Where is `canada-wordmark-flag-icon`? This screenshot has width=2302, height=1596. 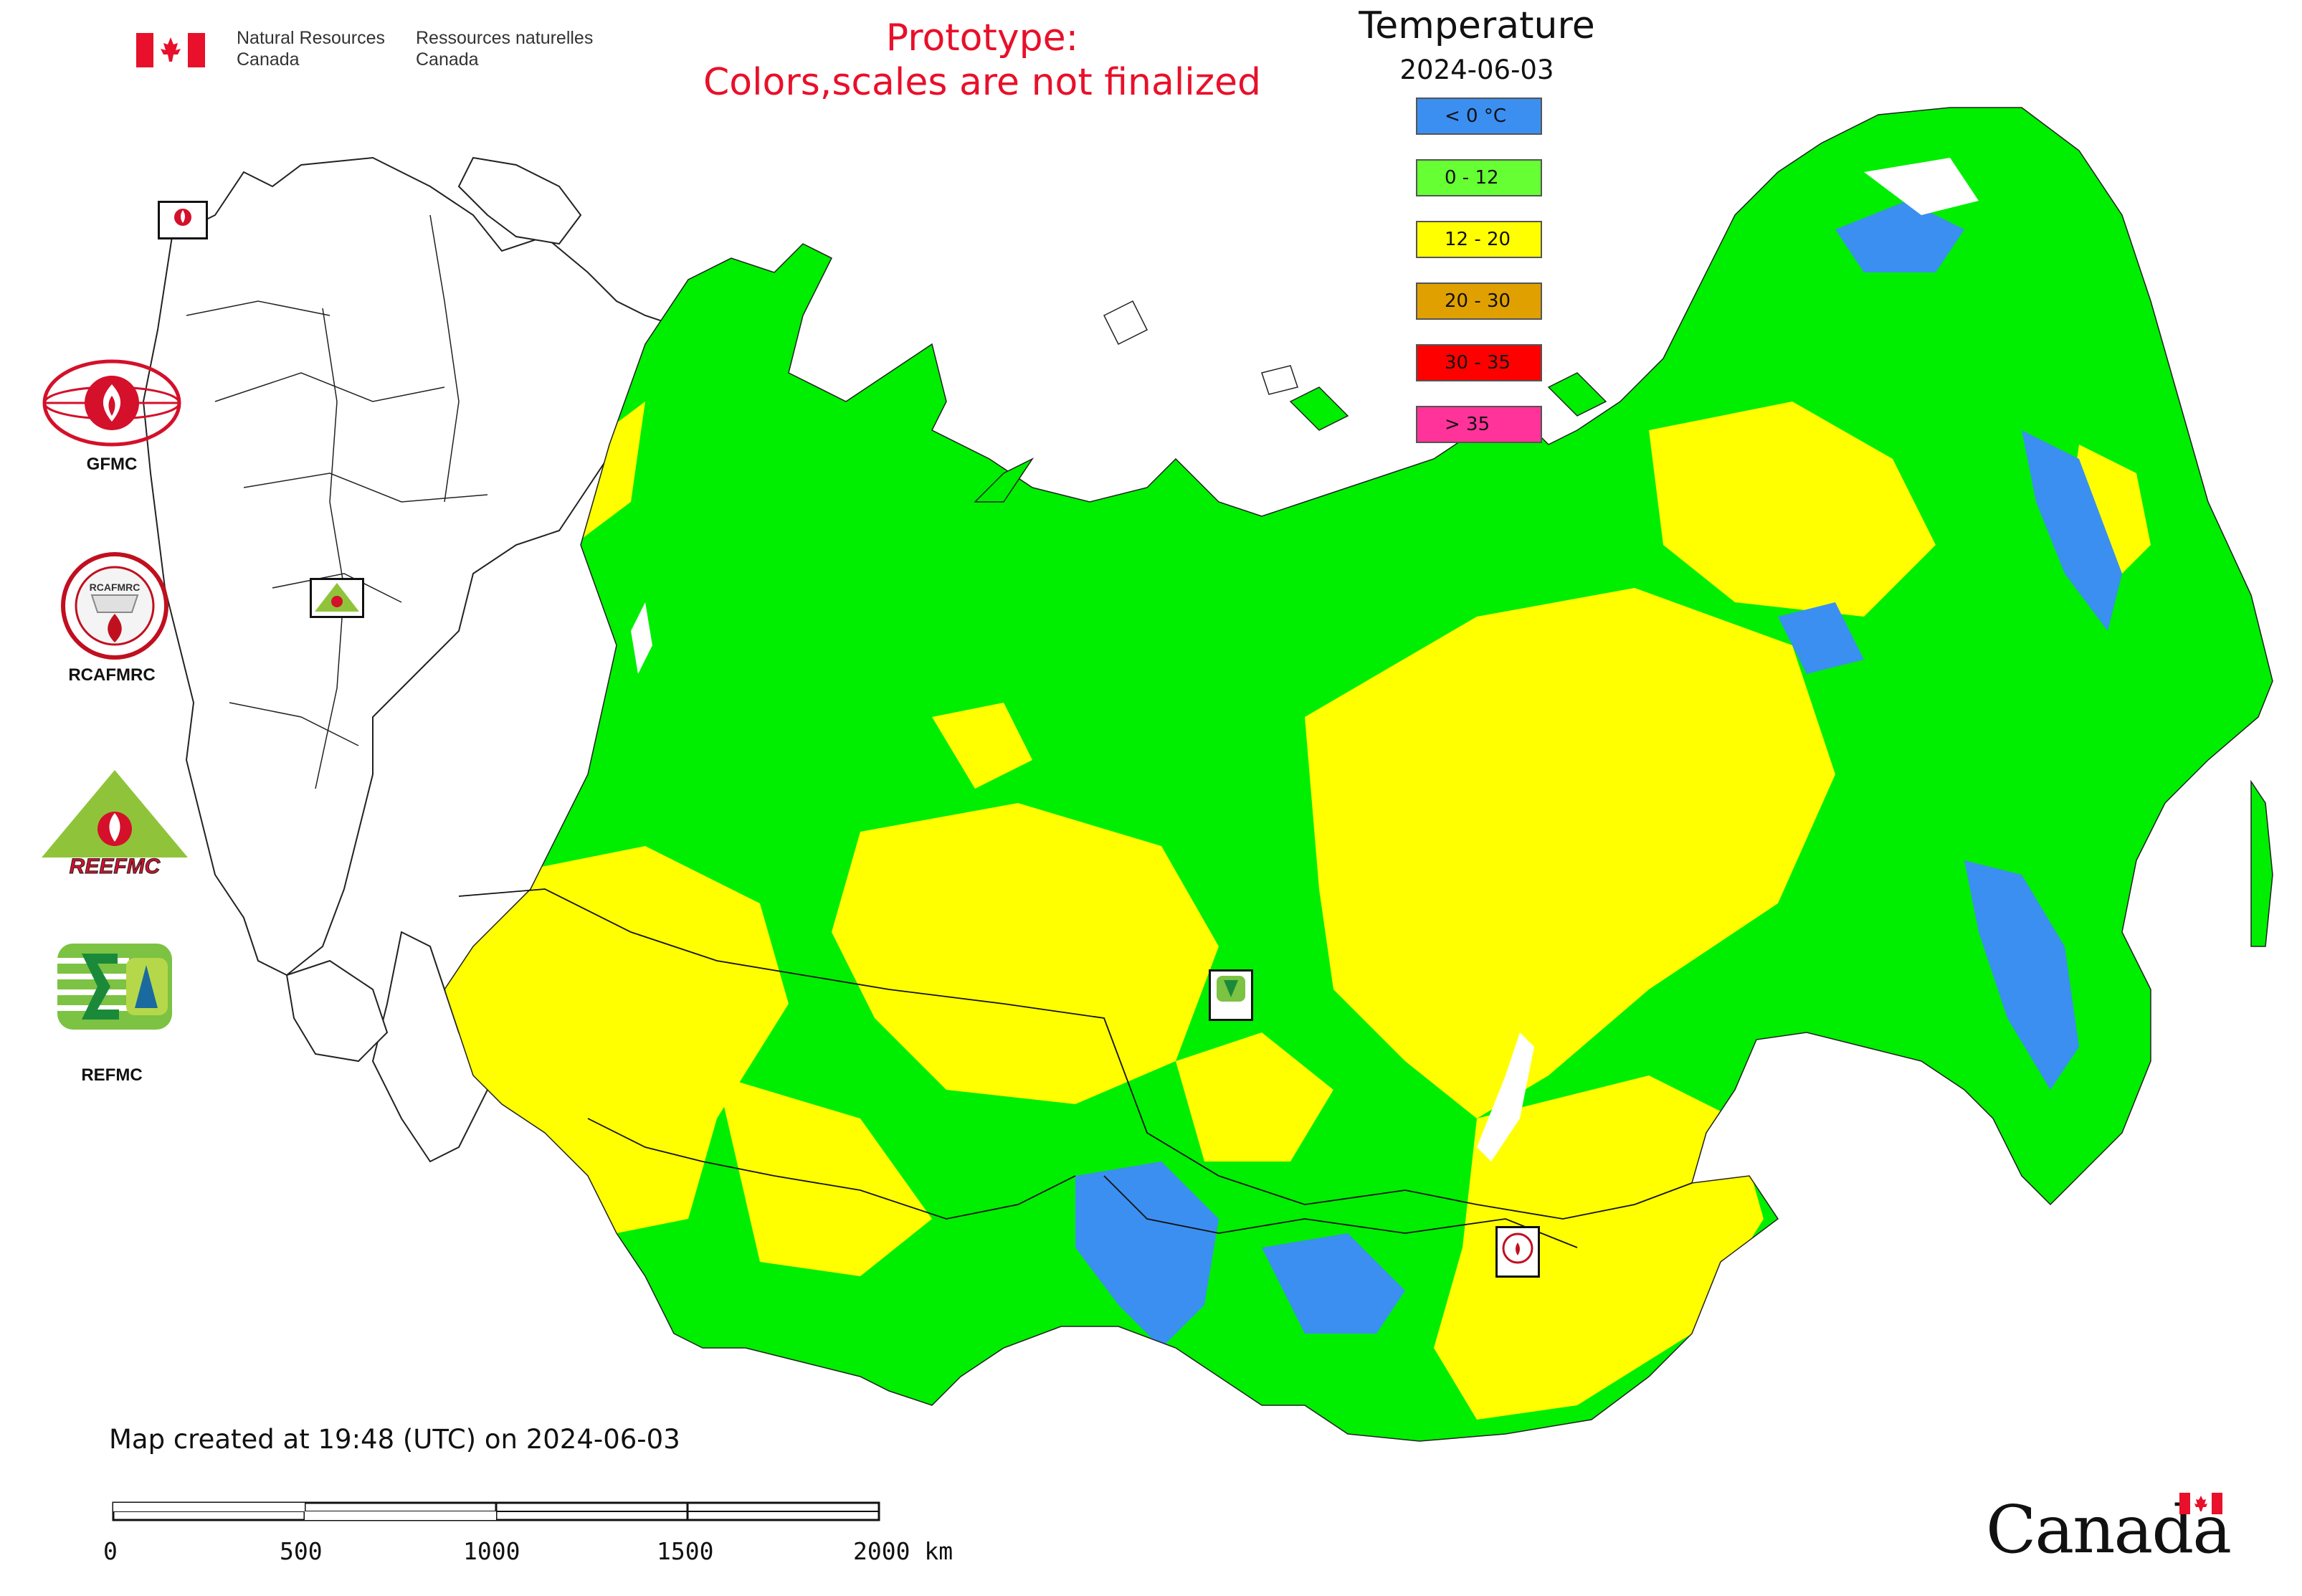 canada-wordmark-flag-icon is located at coordinates (2201, 1503).